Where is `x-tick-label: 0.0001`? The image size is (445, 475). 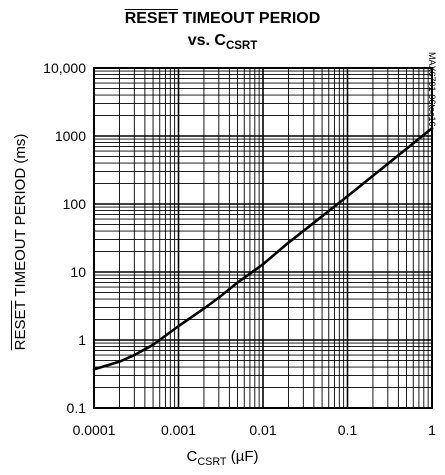
x-tick-label: 0.0001 is located at coordinates (94, 430).